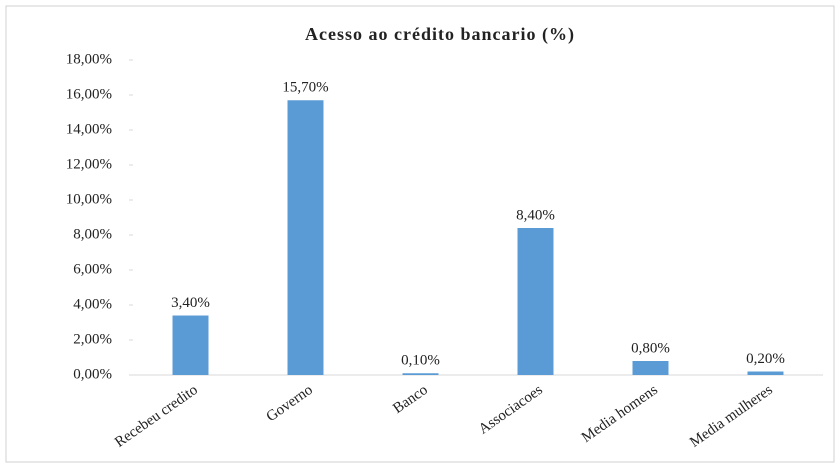 The height and width of the screenshot is (464, 840). I want to click on y-tick-label: 0,00%, so click(92, 374).